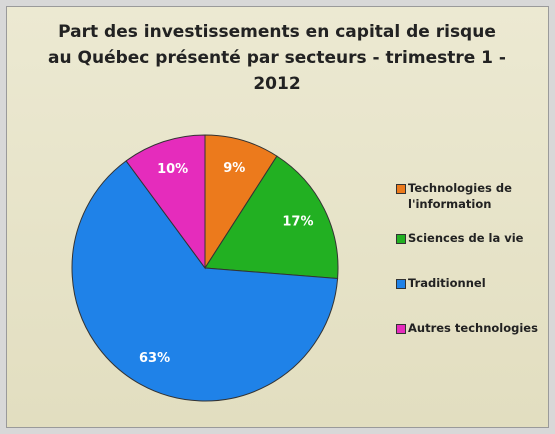 This screenshot has width=555, height=434. I want to click on data-label: 9%, so click(234, 168).